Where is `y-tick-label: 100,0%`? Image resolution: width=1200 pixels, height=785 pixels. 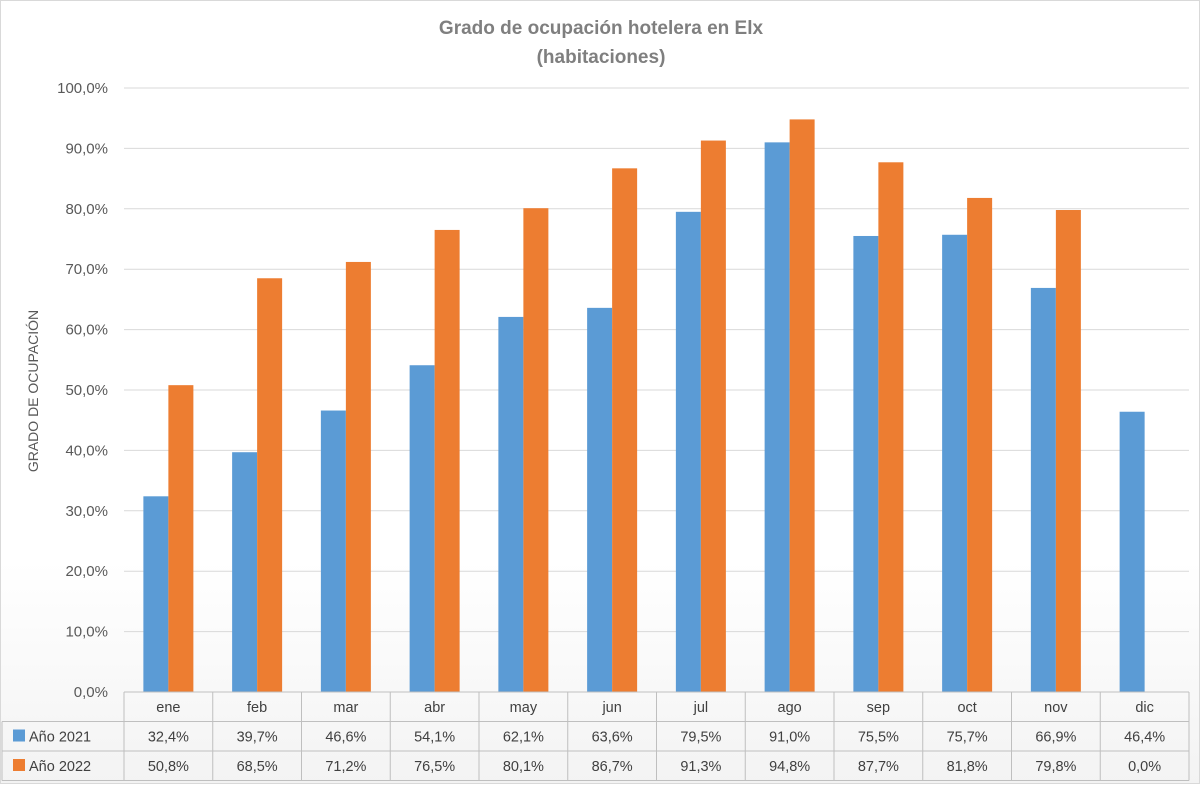 y-tick-label: 100,0% is located at coordinates (82, 88).